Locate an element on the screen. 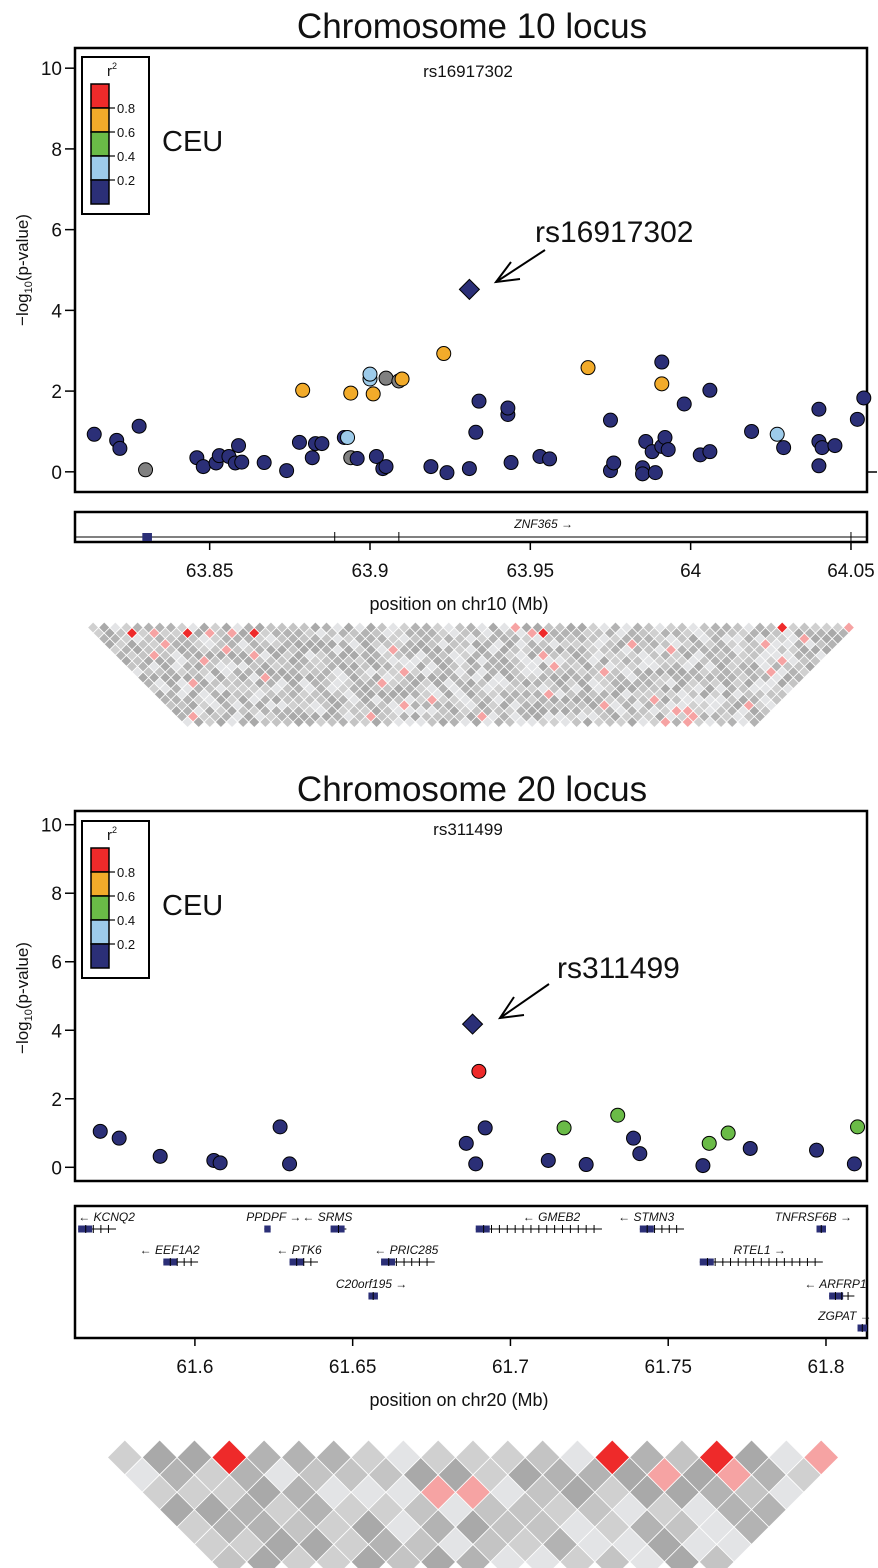 The height and width of the screenshot is (1568, 878). gene-label: ZGPAT → is located at coordinates (844, 1316).